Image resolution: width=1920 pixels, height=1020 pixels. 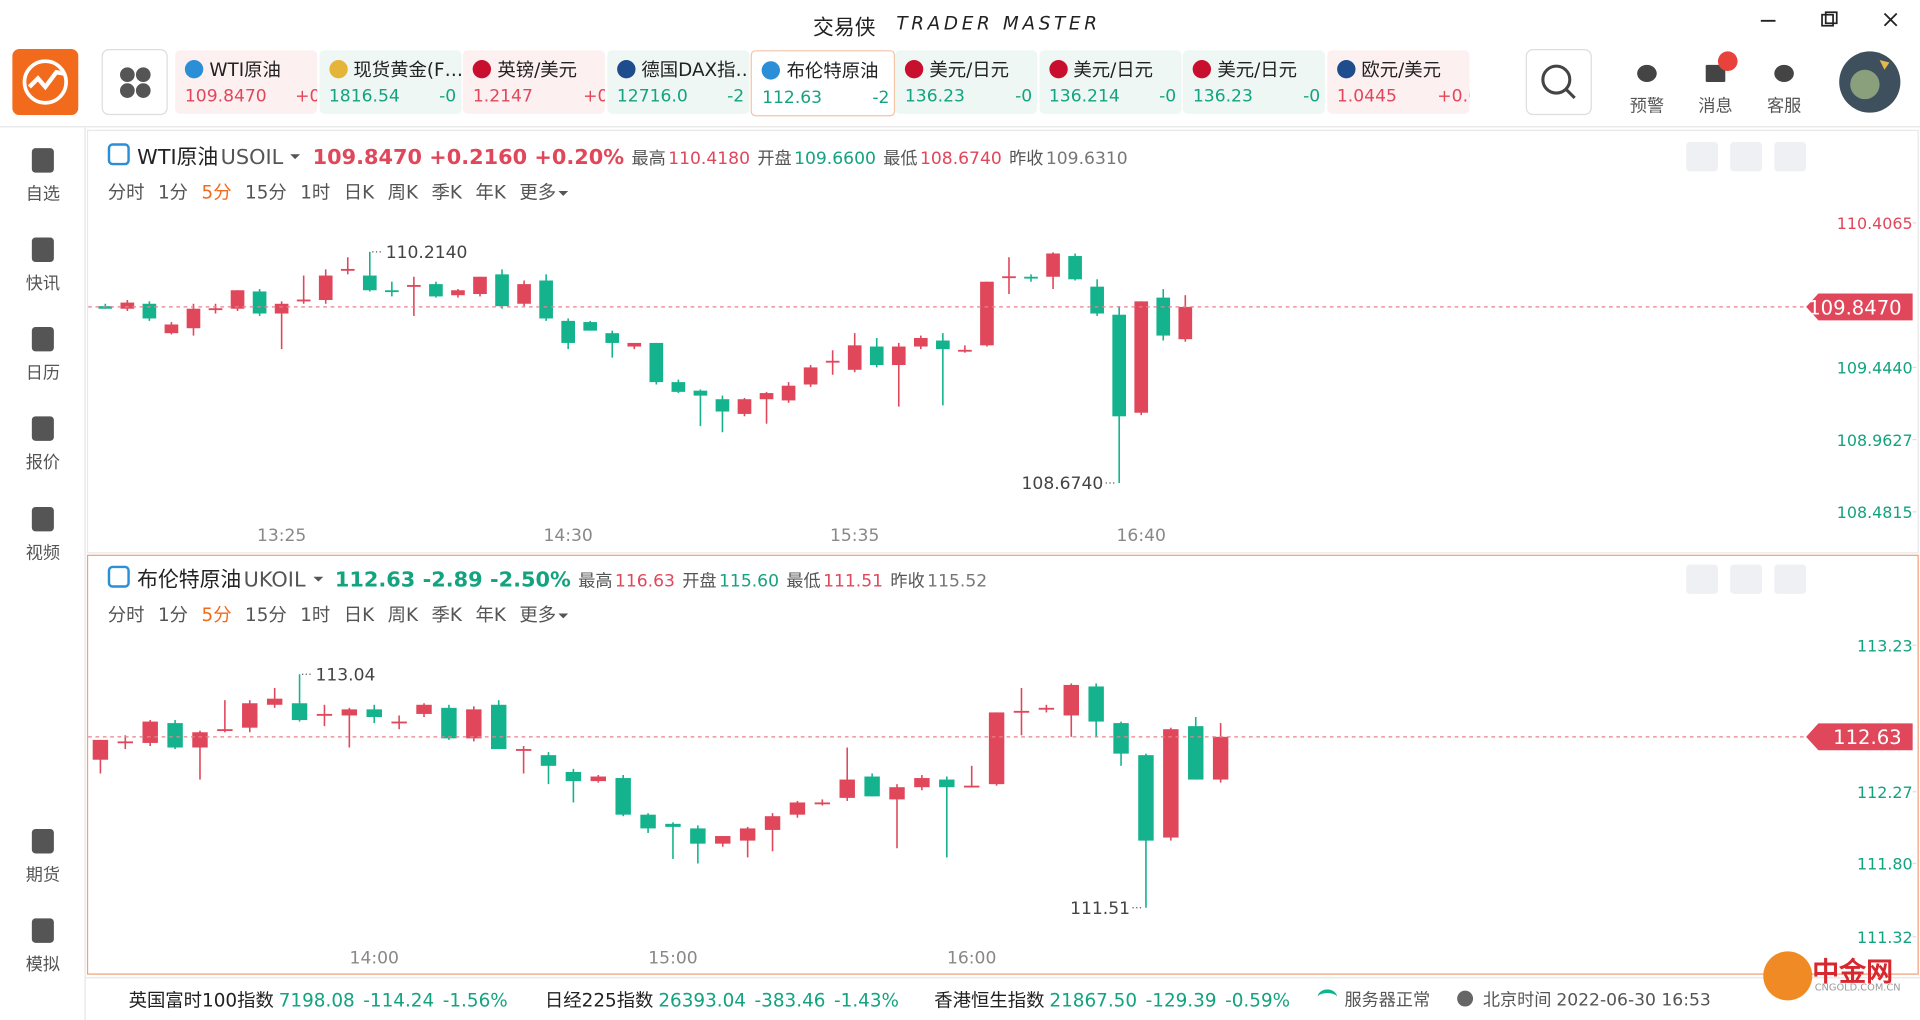 I want to click on sidebar-item: 视频, so click(x=43, y=533).